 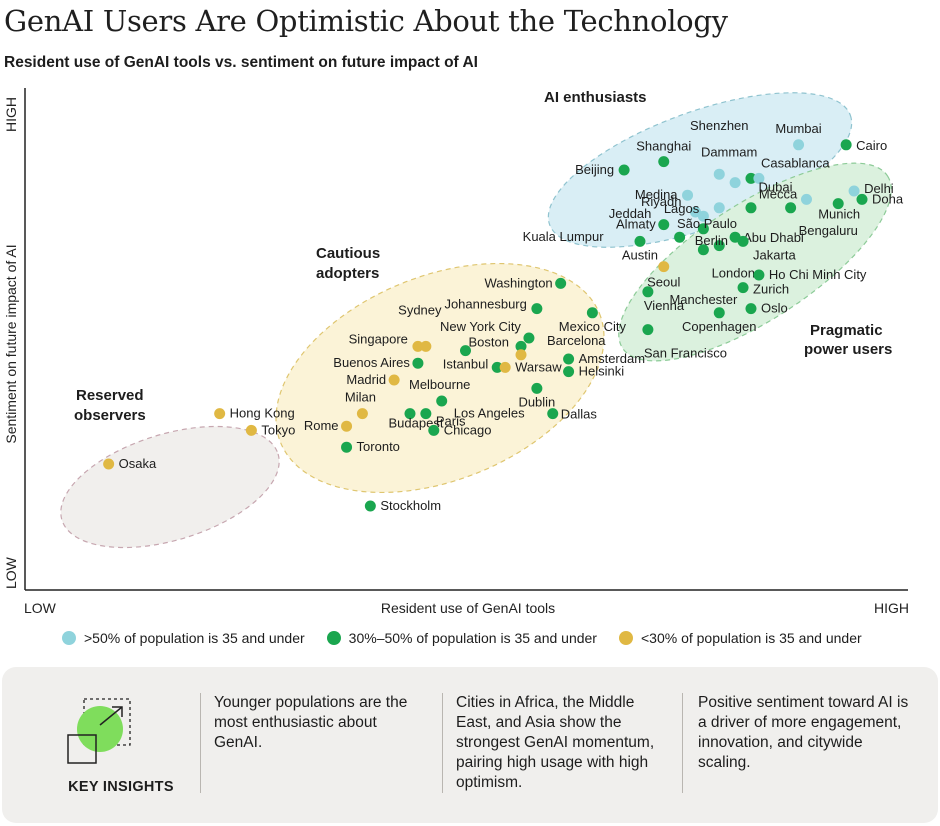 I want to click on point-label: Mecca, so click(x=778, y=193).